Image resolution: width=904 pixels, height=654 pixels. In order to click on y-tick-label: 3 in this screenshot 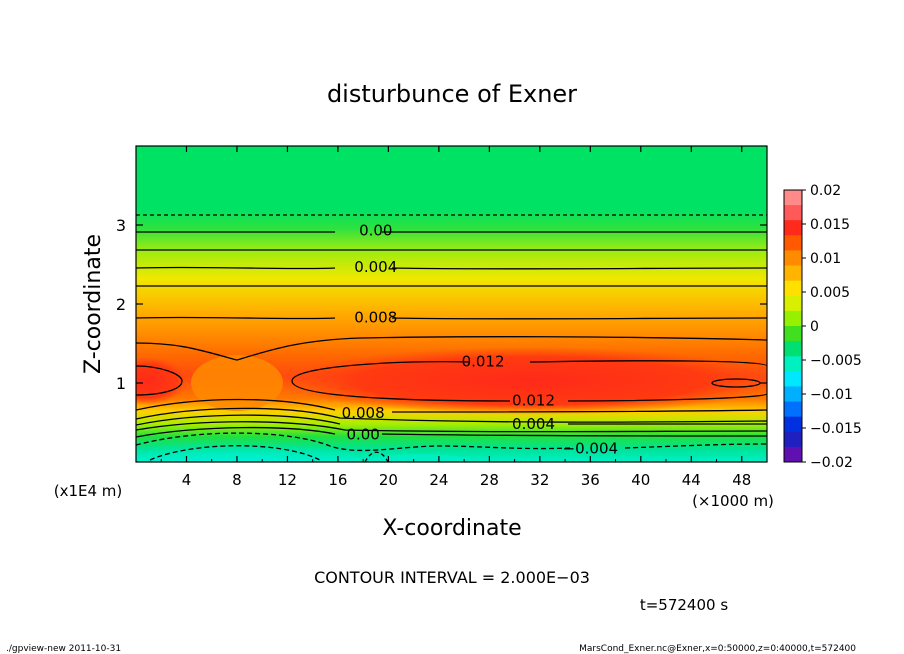, I will do `click(121, 225)`.